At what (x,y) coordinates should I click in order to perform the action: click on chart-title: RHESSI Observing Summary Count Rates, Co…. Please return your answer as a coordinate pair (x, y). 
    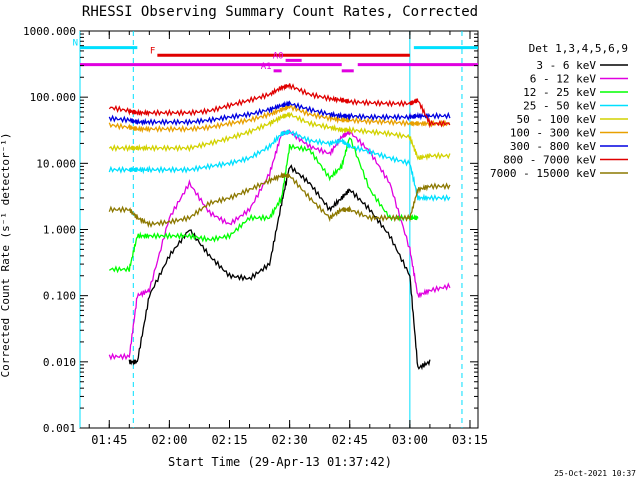
    Looking at the image, I should click on (280, 12).